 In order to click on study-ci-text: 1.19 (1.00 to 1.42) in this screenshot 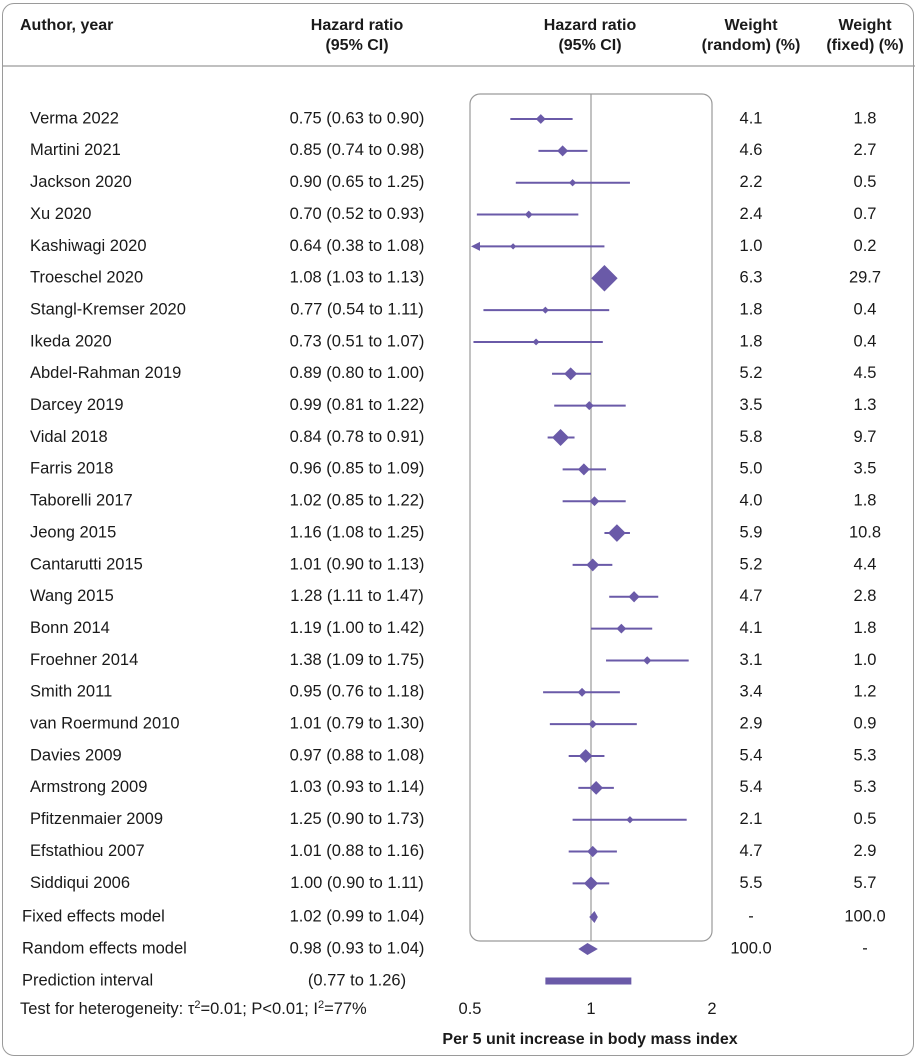, I will do `click(357, 628)`.